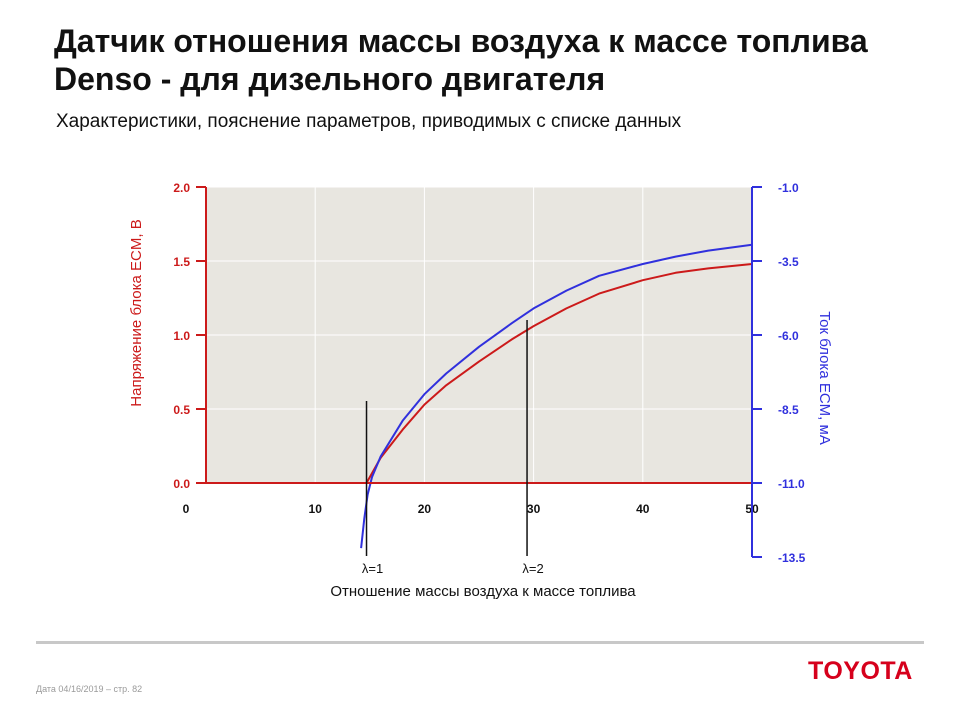  What do you see at coordinates (643, 509) in the screenshot?
I see `x-tick-label: 40` at bounding box center [643, 509].